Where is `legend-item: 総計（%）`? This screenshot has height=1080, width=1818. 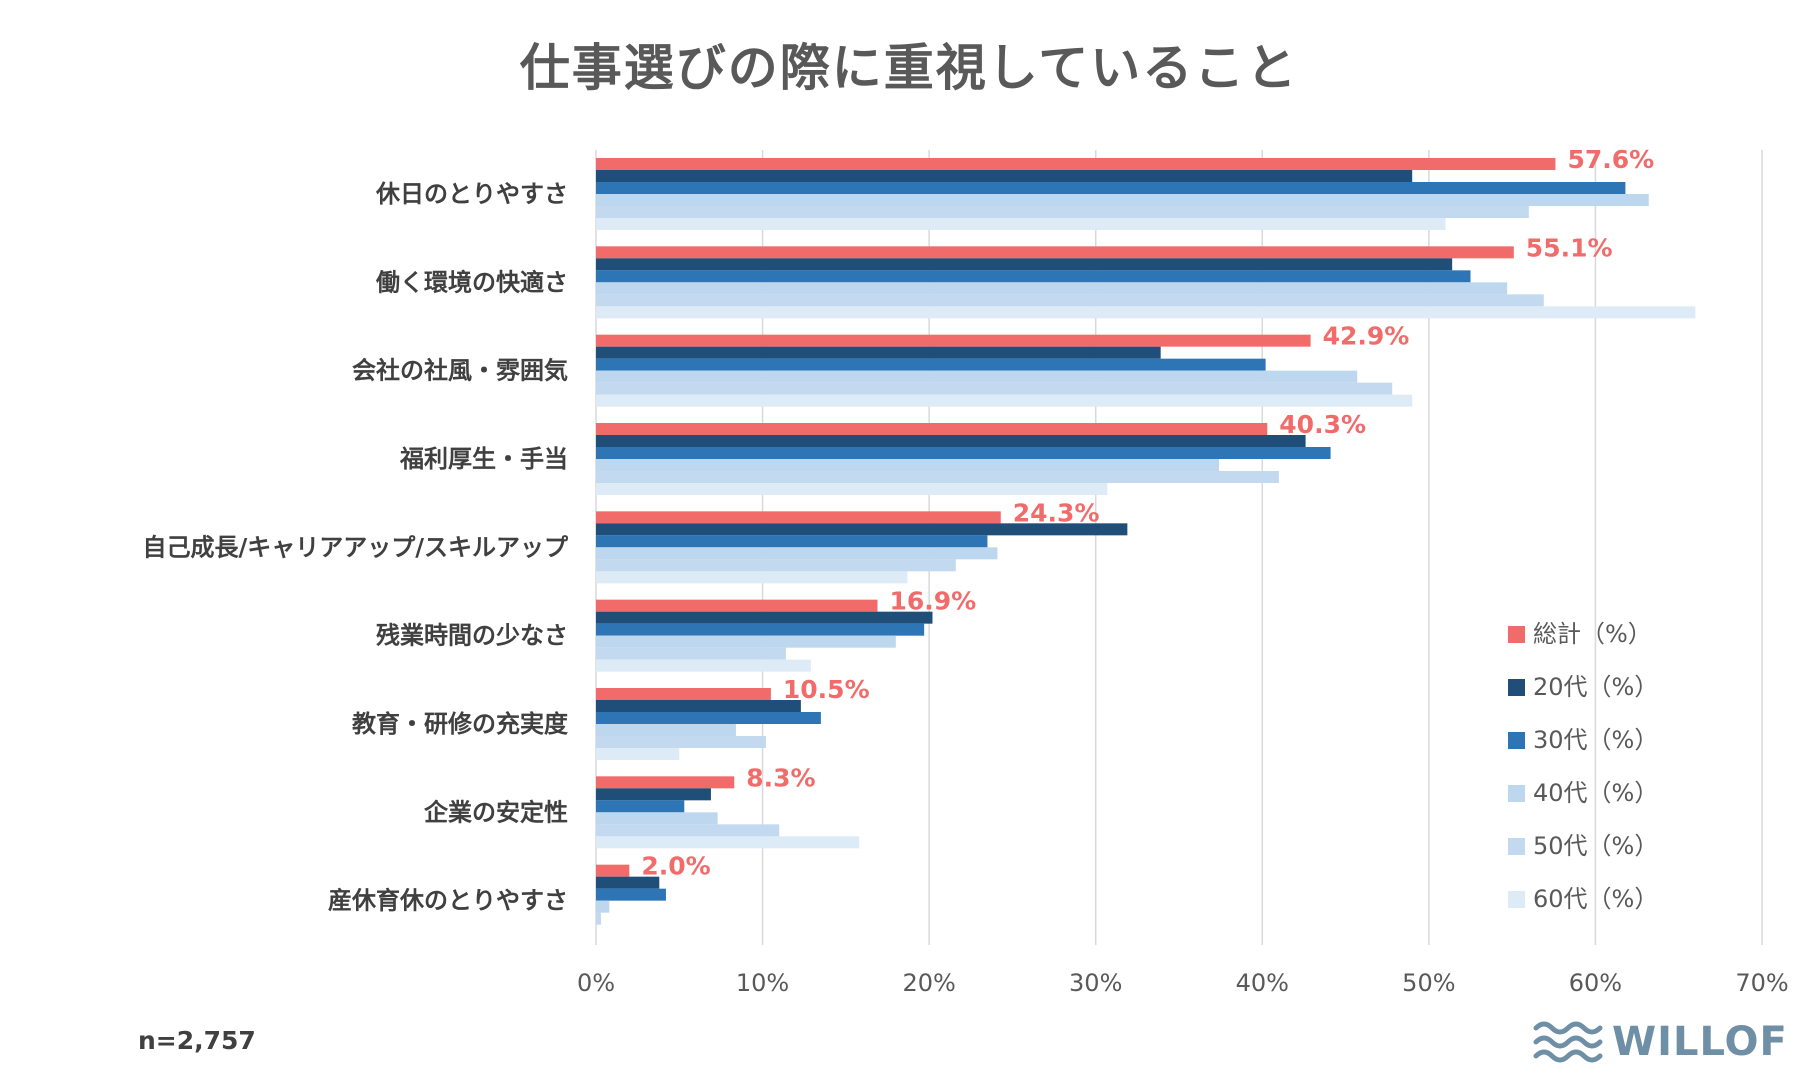 legend-item: 総計（%） is located at coordinates (1583, 631).